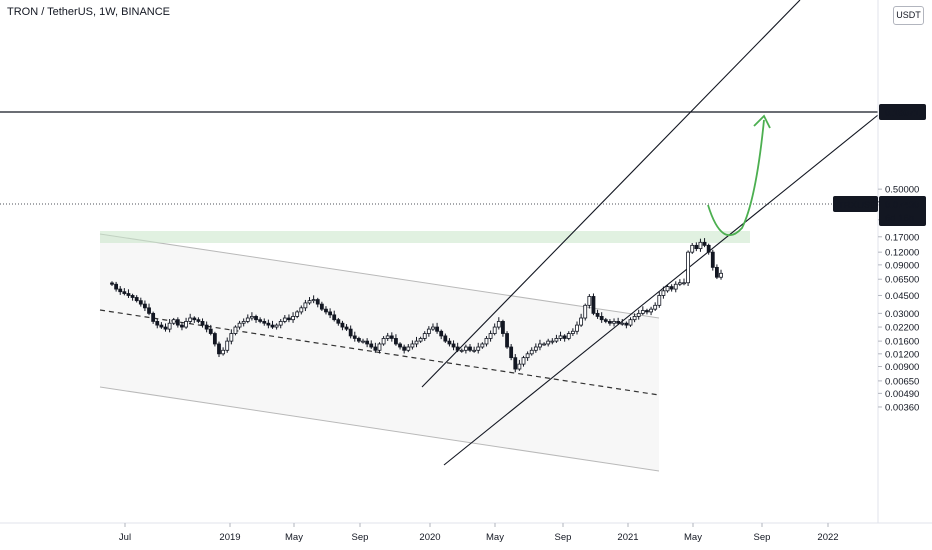 The width and height of the screenshot is (932, 550). What do you see at coordinates (902, 314) in the screenshot?
I see `price-tick-label: 0.03000` at bounding box center [902, 314].